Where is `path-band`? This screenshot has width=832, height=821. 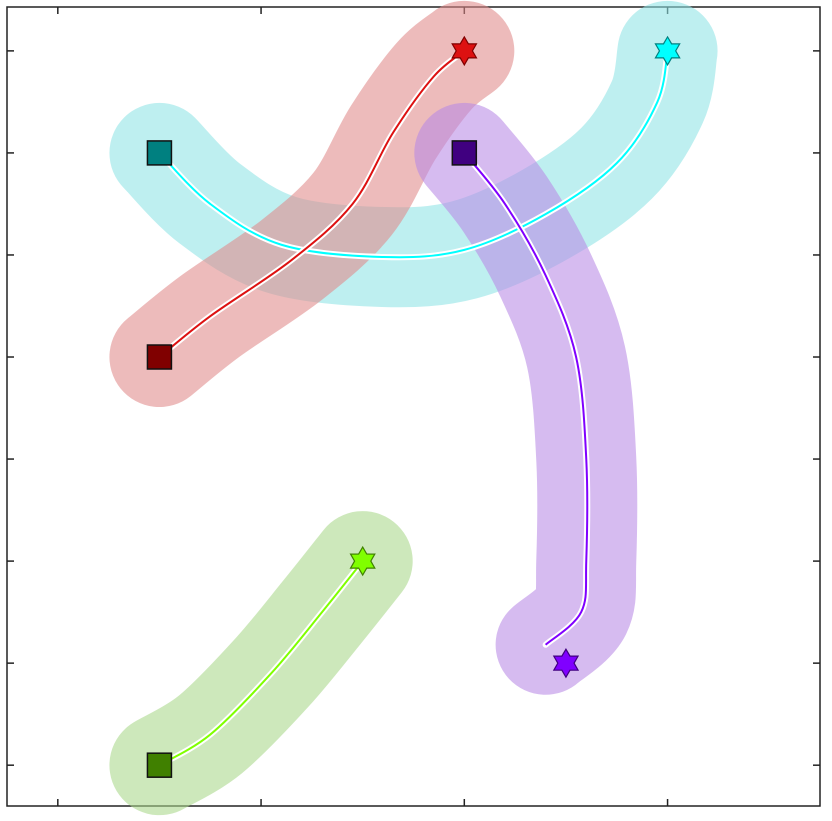
path-band is located at coordinates (261, 663).